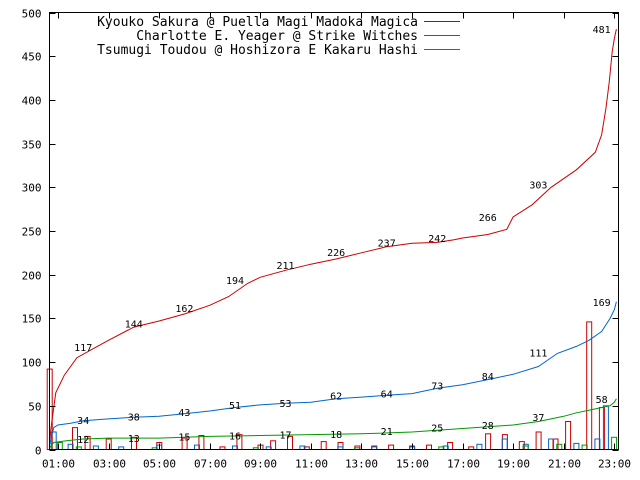 This screenshot has width=640, height=480. I want to click on data-label: 111, so click(538, 354).